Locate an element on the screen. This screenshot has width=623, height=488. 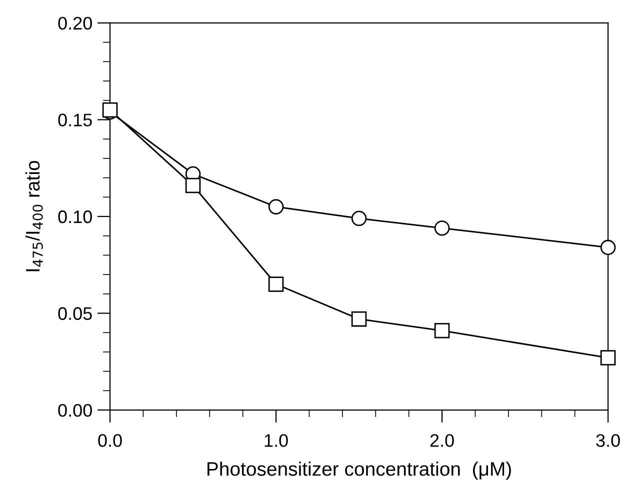
x-tick-label: 3.0 is located at coordinates (608, 440).